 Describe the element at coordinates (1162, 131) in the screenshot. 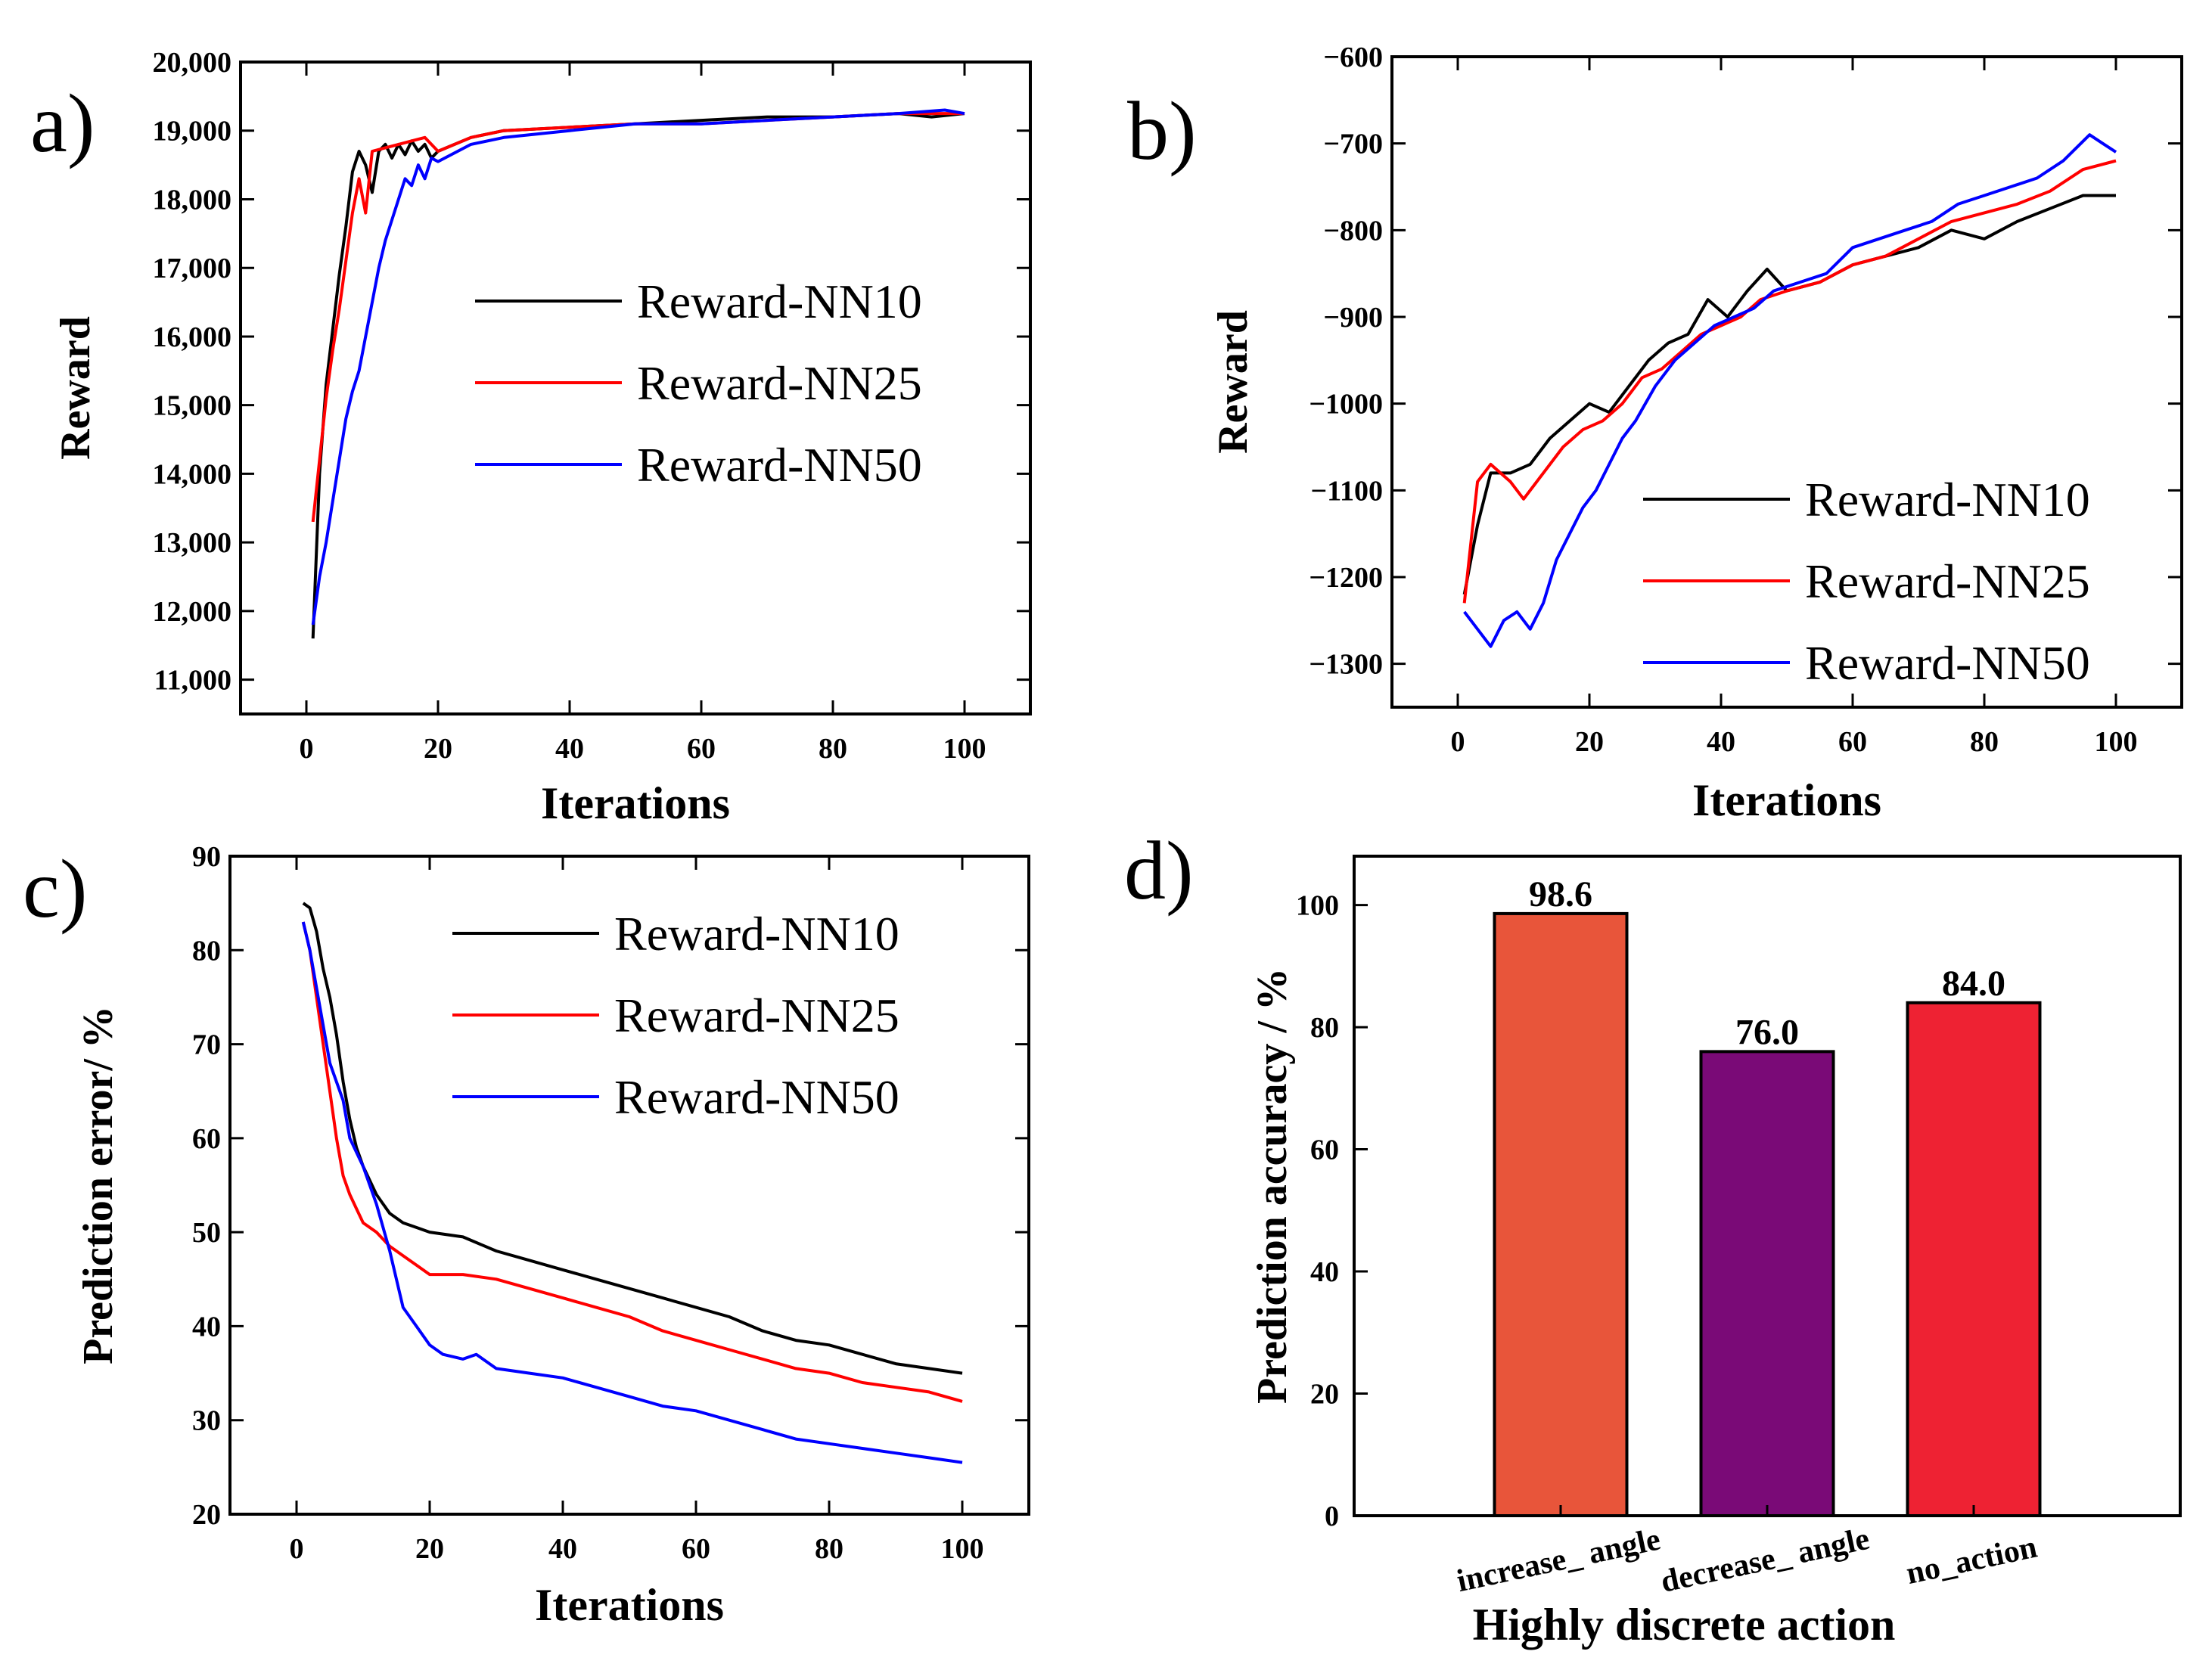

I see `panel-label: b)` at that location.